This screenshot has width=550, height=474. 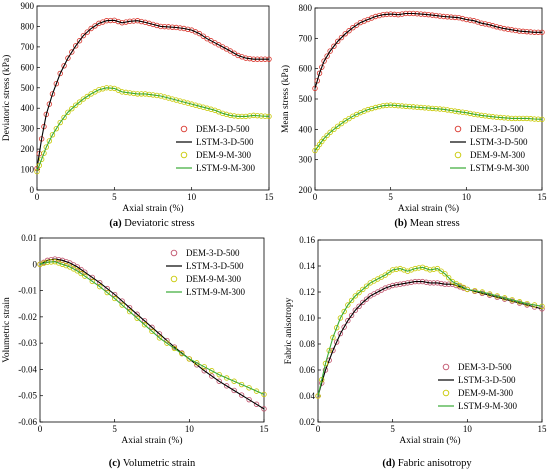 What do you see at coordinates (223, 155) in the screenshot?
I see `legend-label: DEM-9-M-300` at bounding box center [223, 155].